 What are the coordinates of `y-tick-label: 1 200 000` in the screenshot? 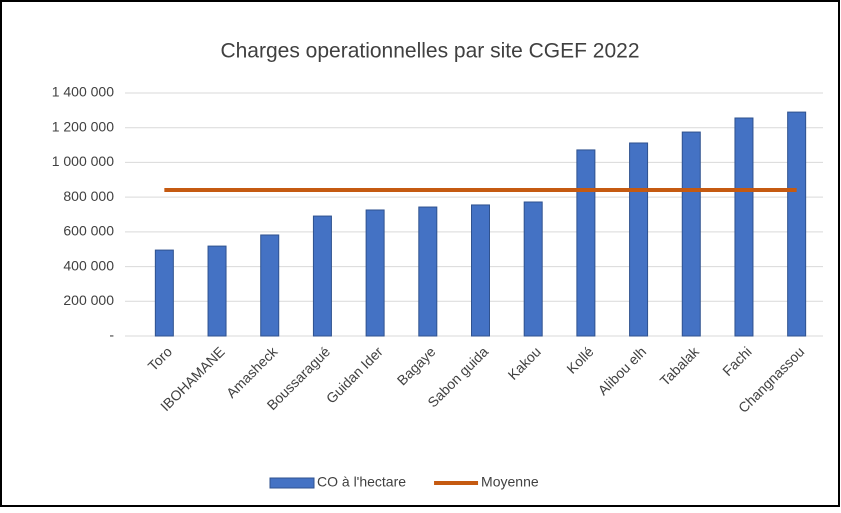 It's located at (83, 126).